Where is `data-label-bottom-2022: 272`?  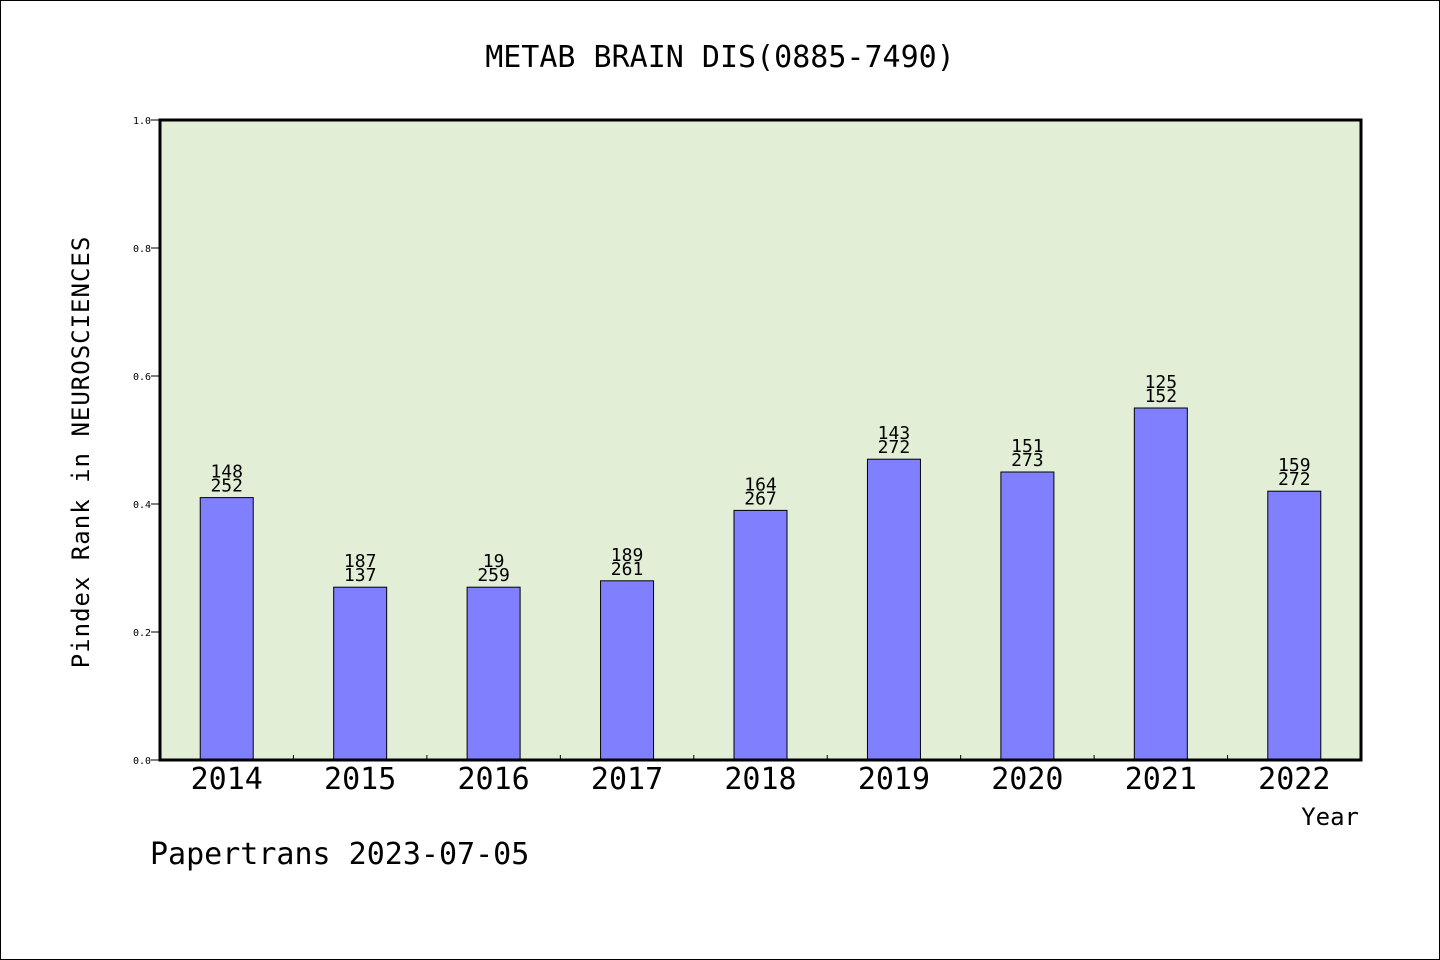 data-label-bottom-2022: 272 is located at coordinates (1294, 479).